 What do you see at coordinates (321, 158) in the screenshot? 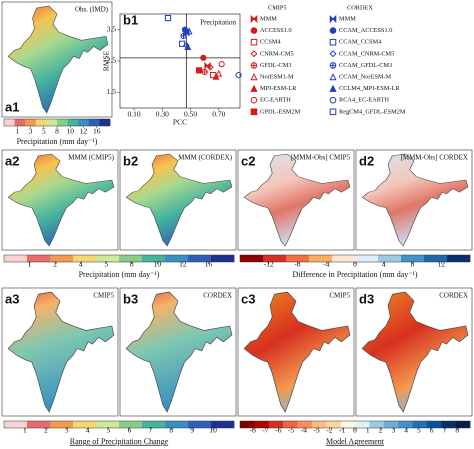
I see `panel-title: [MMM-Obs] CMIP5` at bounding box center [321, 158].